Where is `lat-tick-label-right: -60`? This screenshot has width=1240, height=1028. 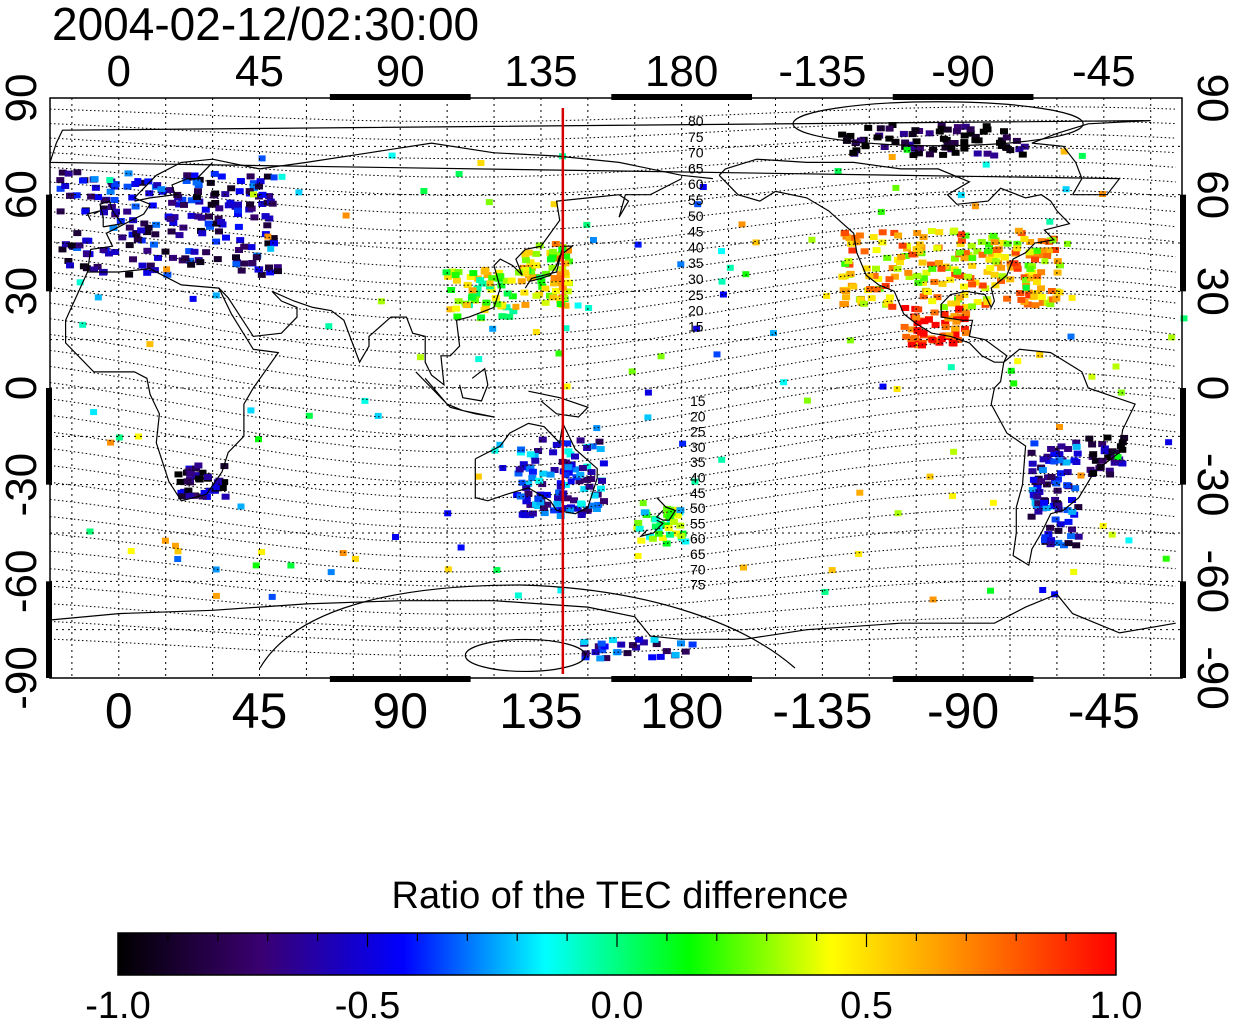 lat-tick-label-right: -60 is located at coordinates (1212, 582).